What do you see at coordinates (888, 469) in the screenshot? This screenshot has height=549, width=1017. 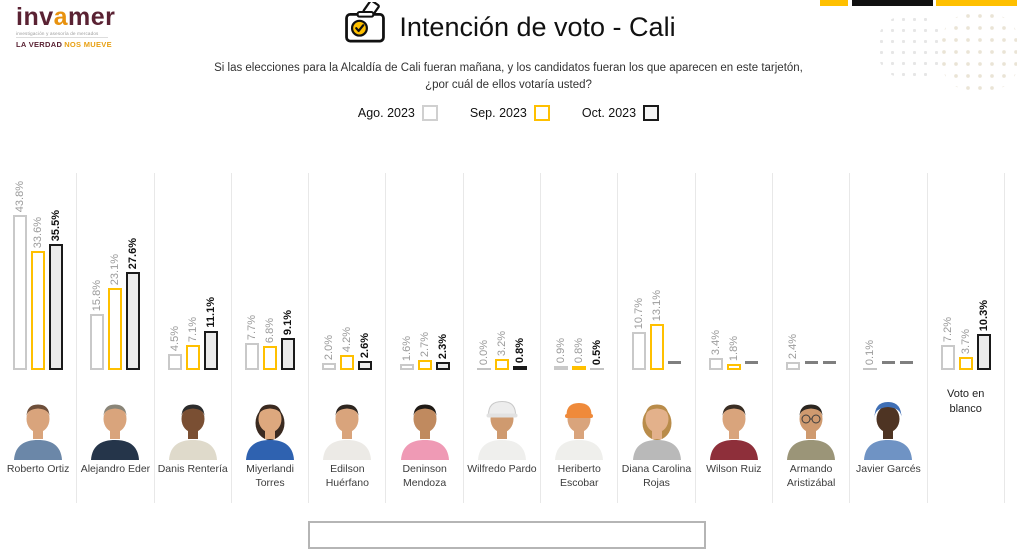 I see `candidate-name: Javier Garcés` at bounding box center [888, 469].